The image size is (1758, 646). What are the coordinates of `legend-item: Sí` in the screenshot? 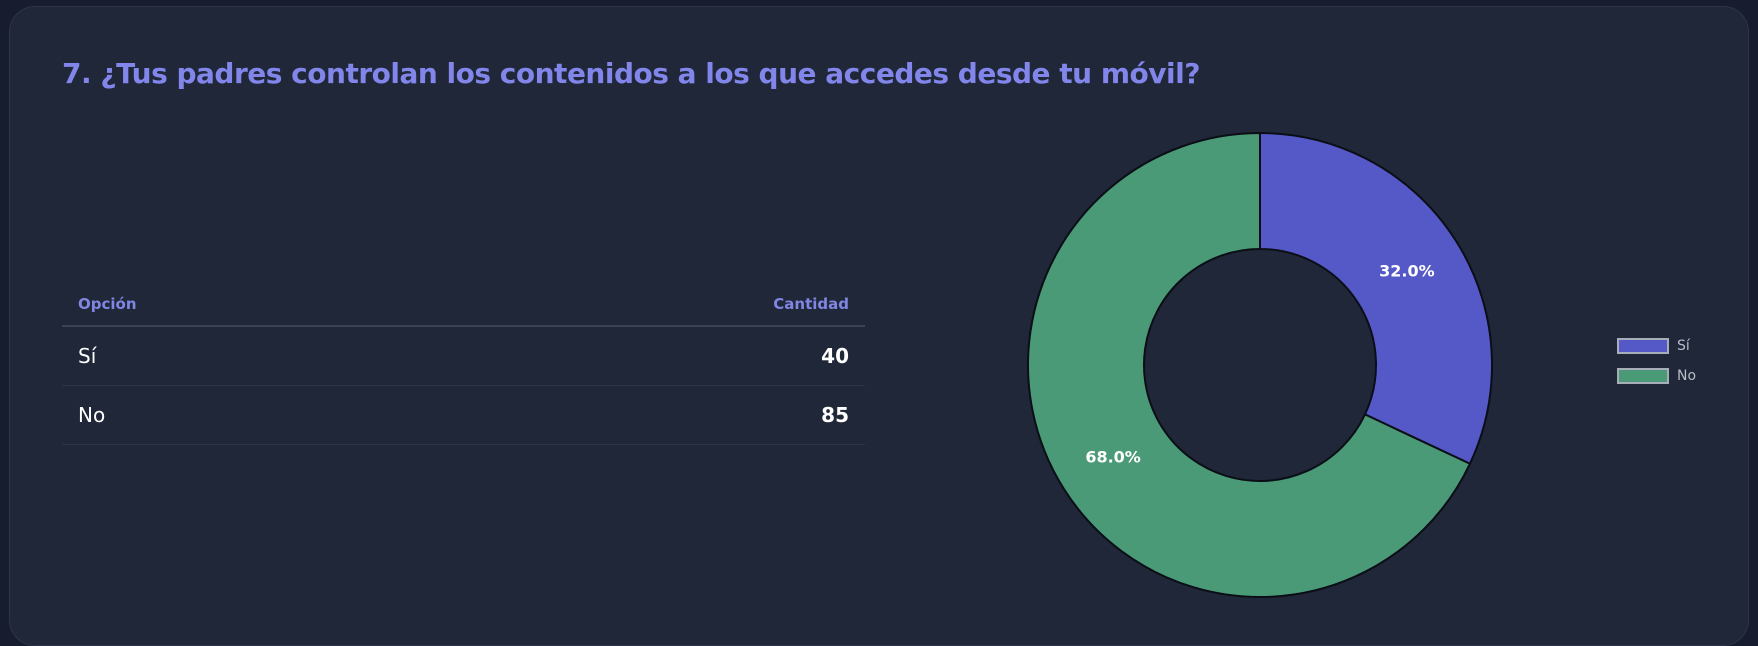 It's located at (1656, 346).